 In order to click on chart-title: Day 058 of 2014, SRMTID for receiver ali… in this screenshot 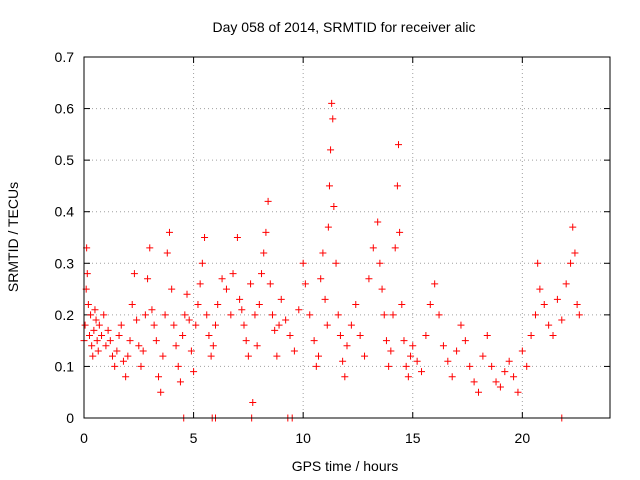, I will do `click(344, 27)`.